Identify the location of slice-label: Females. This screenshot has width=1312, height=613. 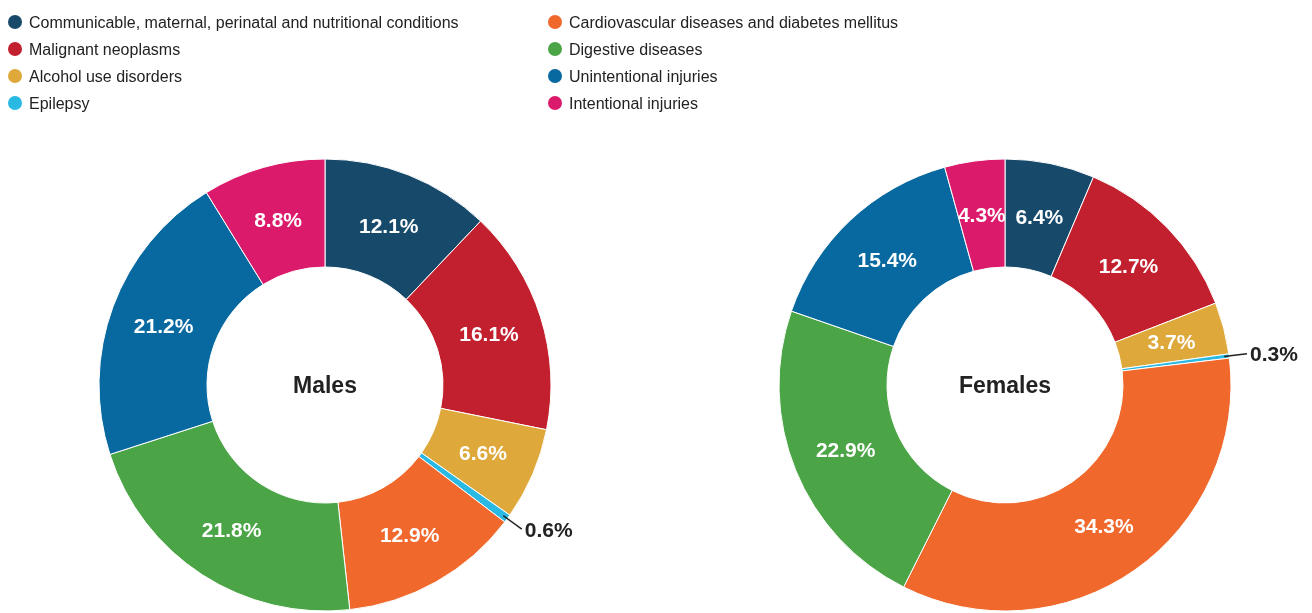
(1005, 385).